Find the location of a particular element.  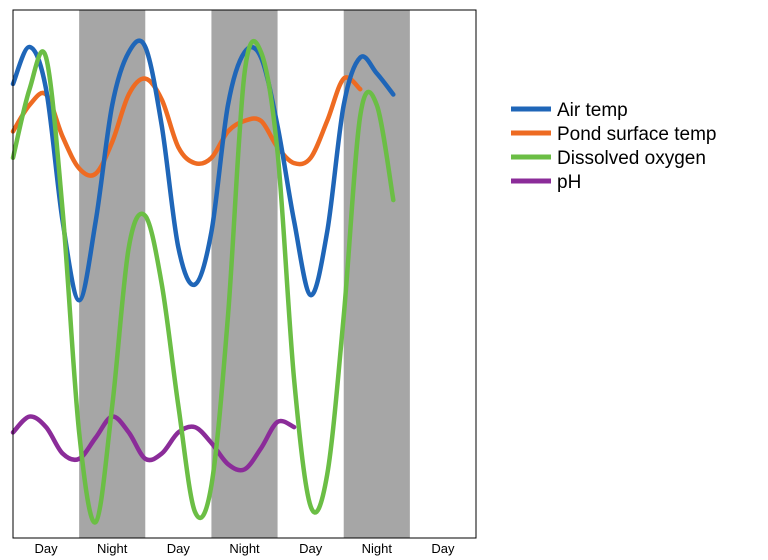

period-labels: Day Night Day Night Day Night Day is located at coordinates (245, 548).